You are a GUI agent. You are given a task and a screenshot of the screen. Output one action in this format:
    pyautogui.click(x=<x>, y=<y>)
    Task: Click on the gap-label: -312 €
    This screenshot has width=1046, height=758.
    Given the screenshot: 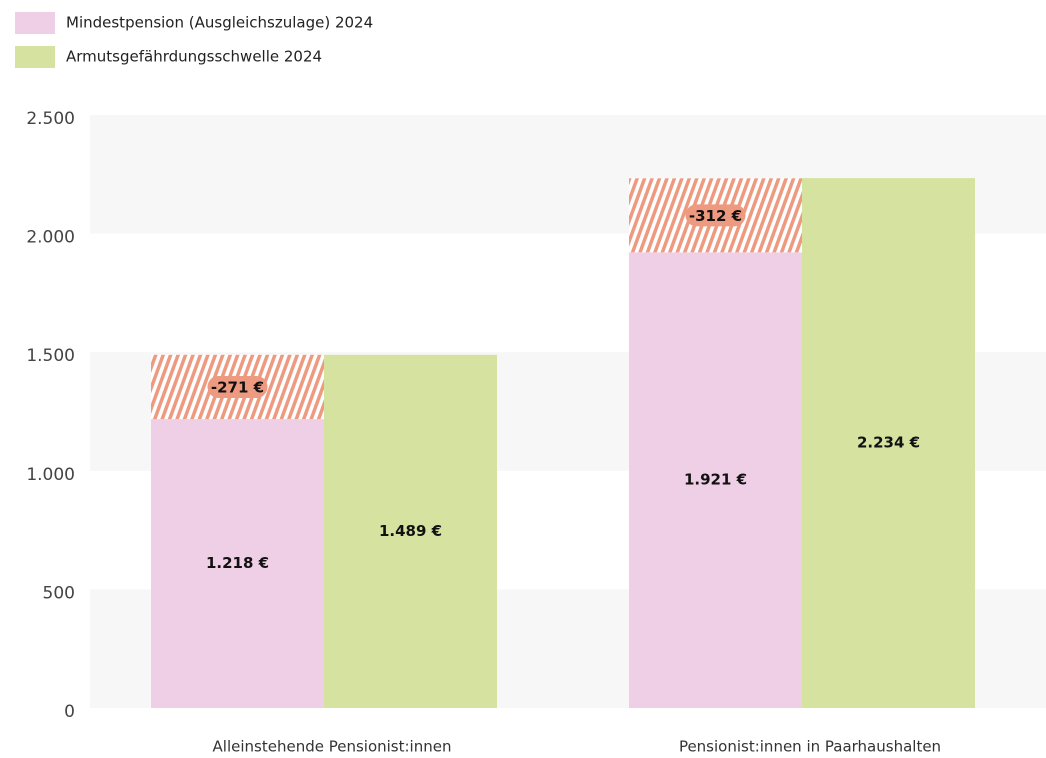 What is the action you would take?
    pyautogui.click(x=715, y=216)
    